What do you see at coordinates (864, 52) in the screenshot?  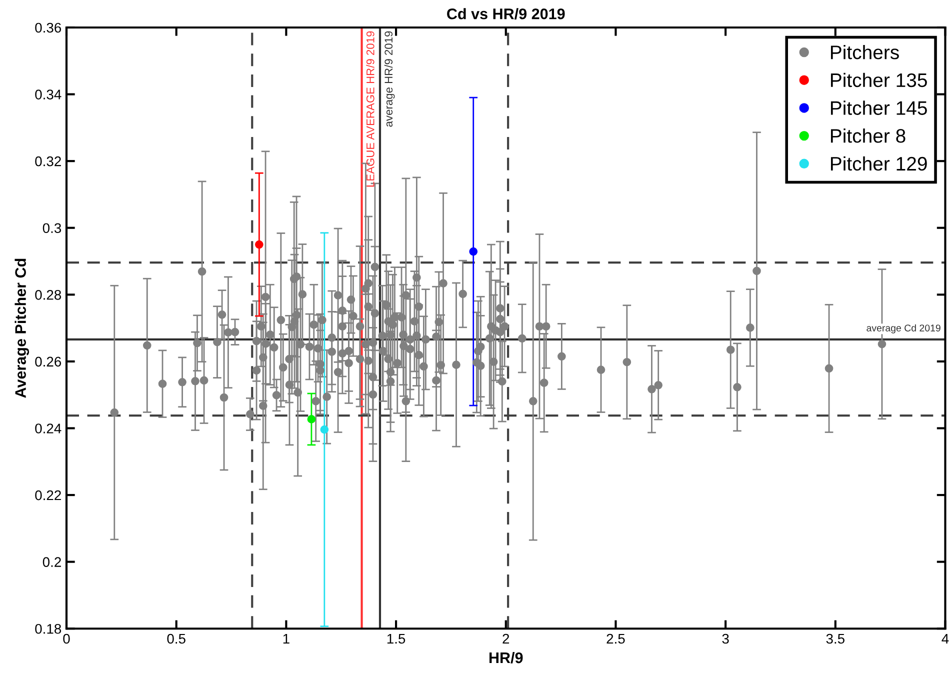 I see `legend-label: Pitchers` at bounding box center [864, 52].